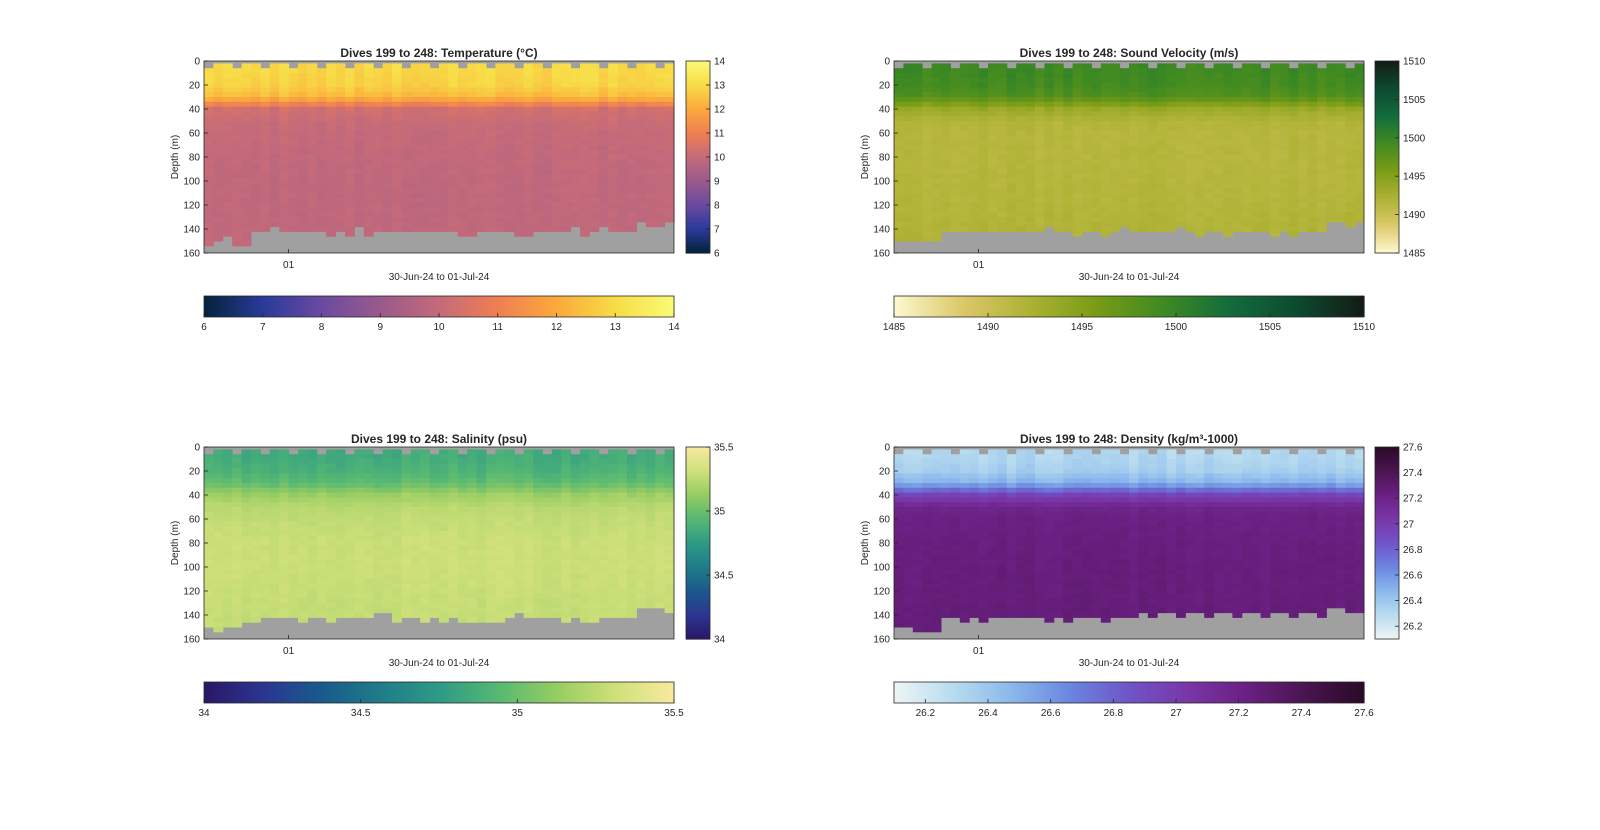 This screenshot has height=830, width=1600. I want to click on colorbar-tick-label: 10, so click(720, 158).